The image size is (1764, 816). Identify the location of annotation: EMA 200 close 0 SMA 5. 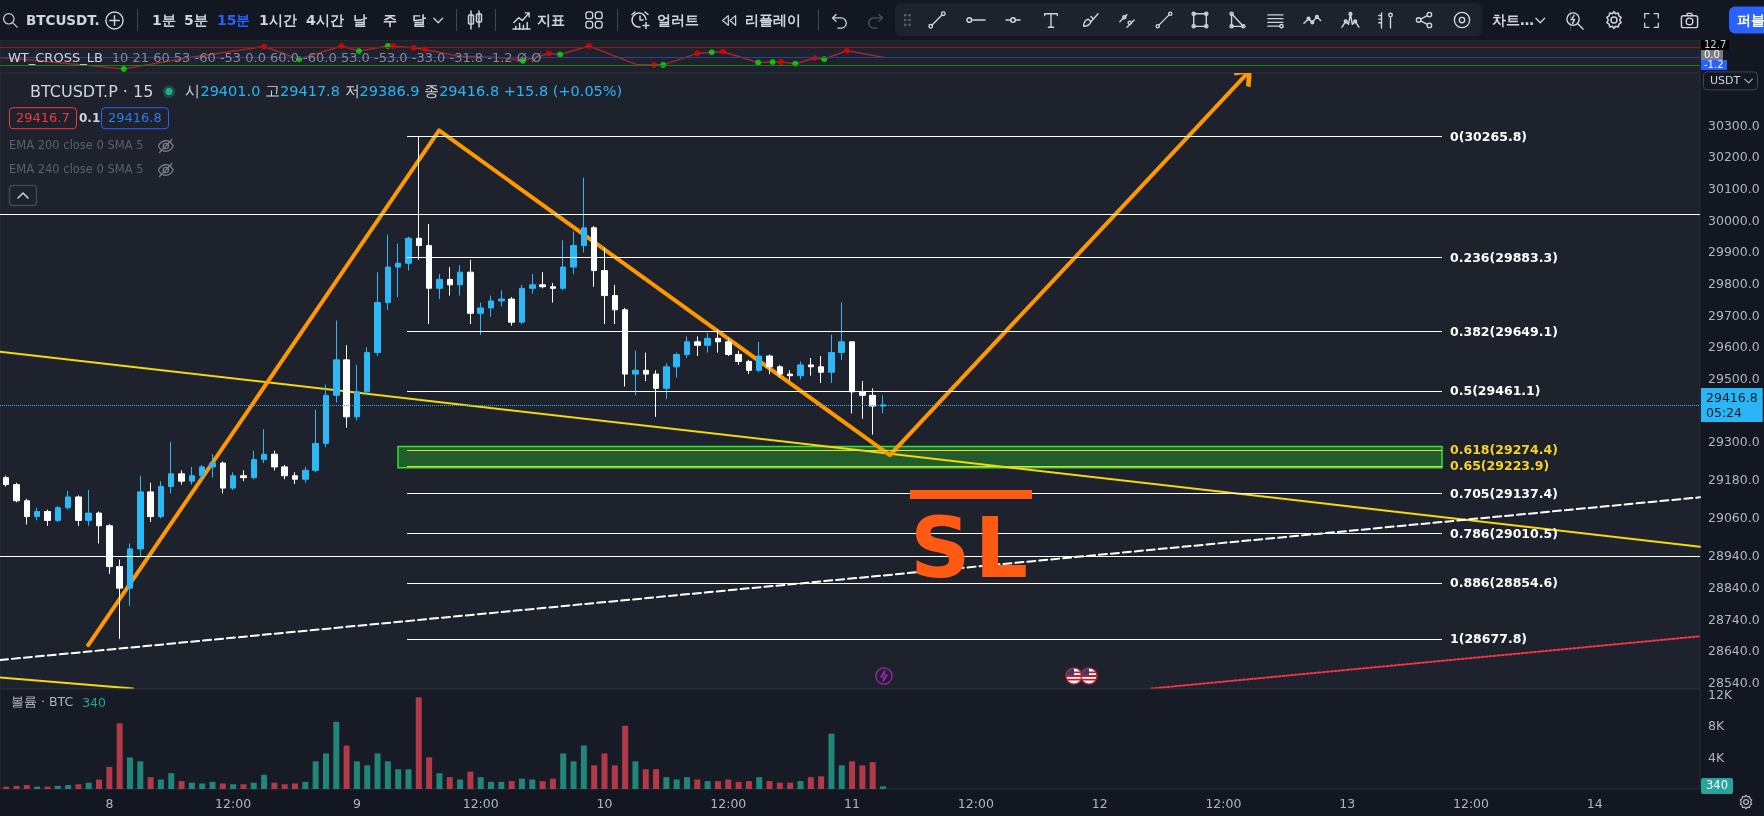
(76, 145).